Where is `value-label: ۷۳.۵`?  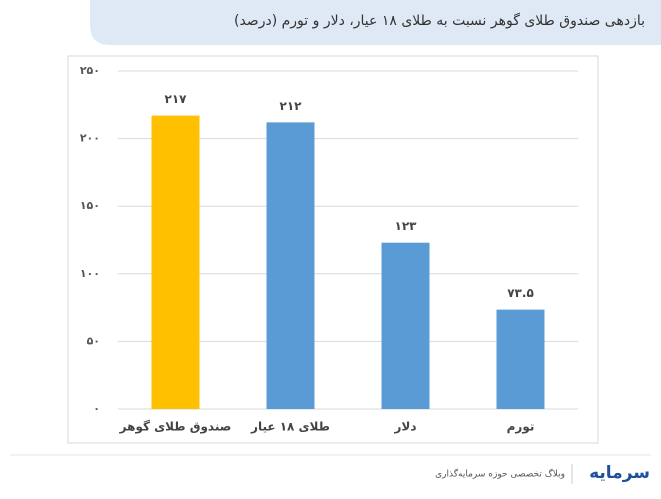 value-label: ۷۳.۵ is located at coordinates (520, 293).